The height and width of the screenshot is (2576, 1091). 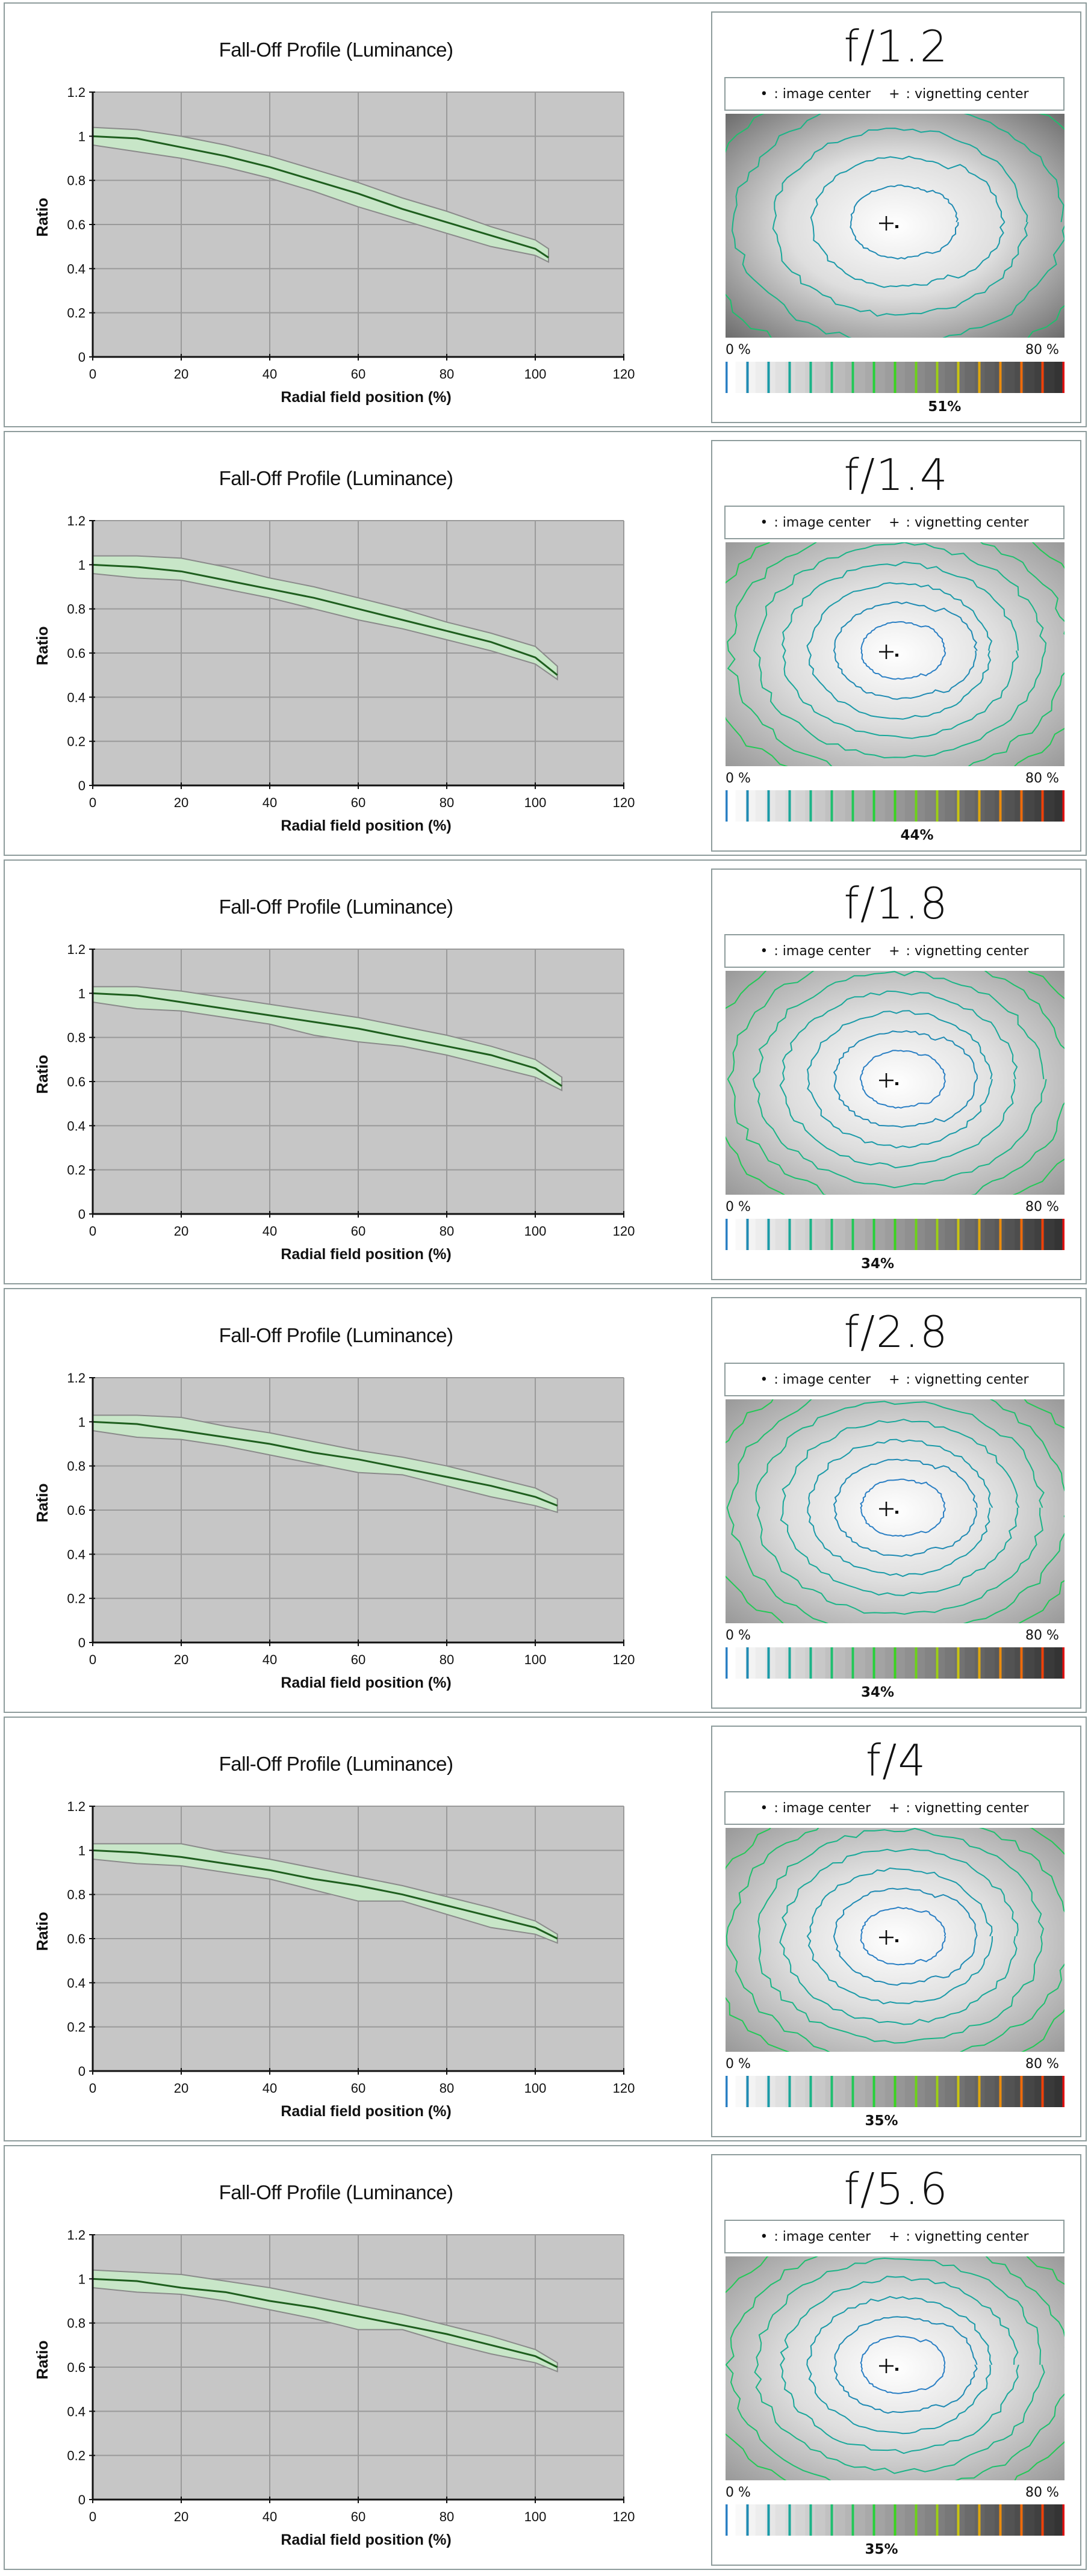 I want to click on vignetting-percent: 35%, so click(x=881, y=2549).